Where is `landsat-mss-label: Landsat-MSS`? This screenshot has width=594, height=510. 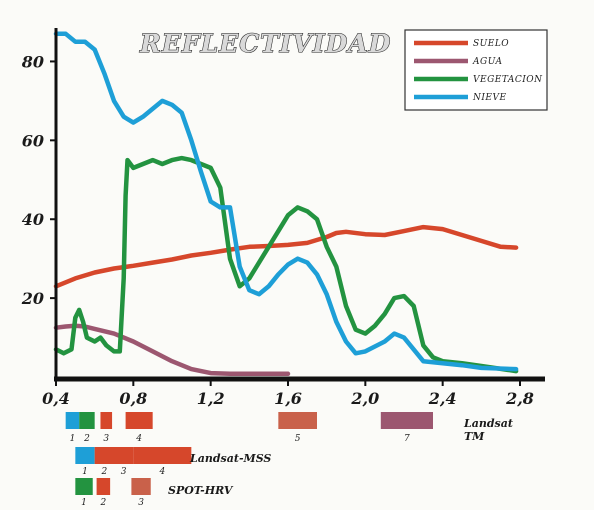
landsat-mss-label: Landsat-MSS is located at coordinates (230, 458).